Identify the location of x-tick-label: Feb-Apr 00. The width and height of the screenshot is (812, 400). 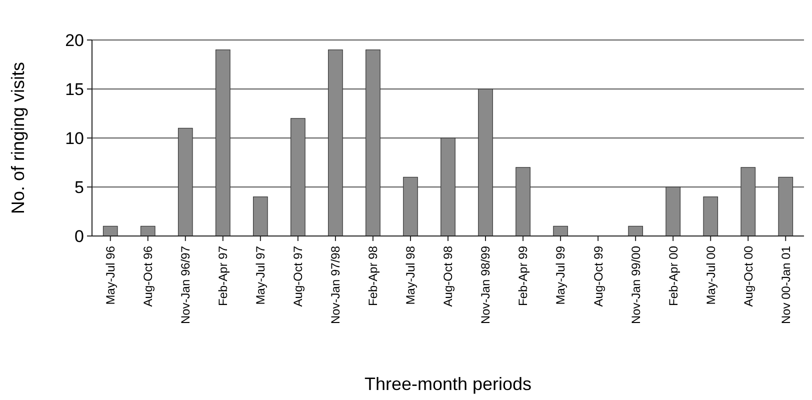
(673, 276).